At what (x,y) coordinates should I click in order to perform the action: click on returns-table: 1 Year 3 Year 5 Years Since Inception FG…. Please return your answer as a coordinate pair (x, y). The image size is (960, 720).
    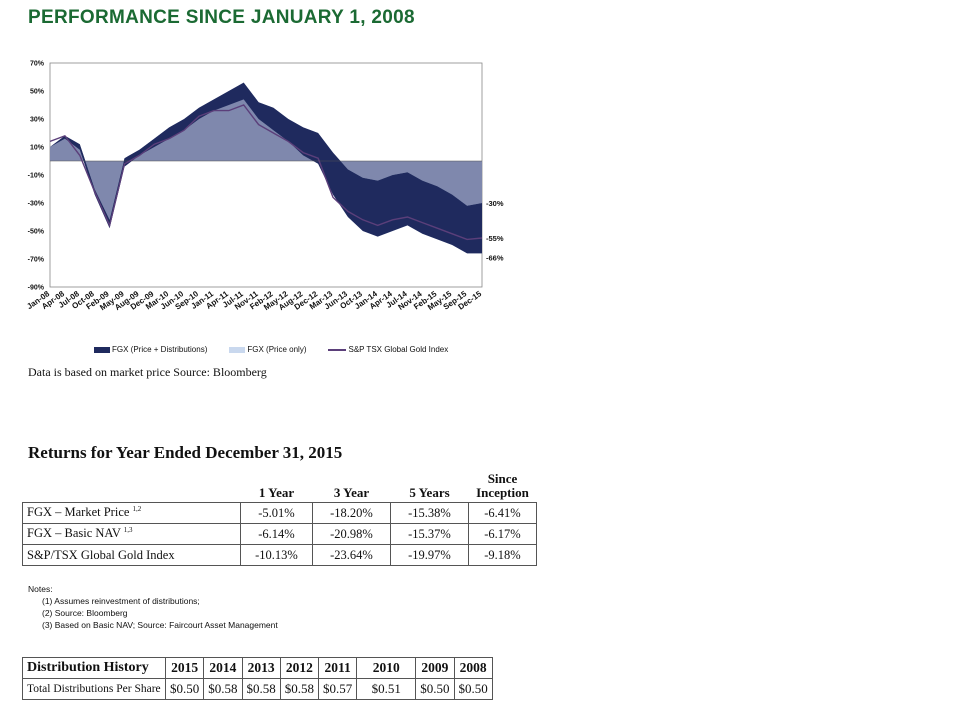
    Looking at the image, I should click on (279, 518).